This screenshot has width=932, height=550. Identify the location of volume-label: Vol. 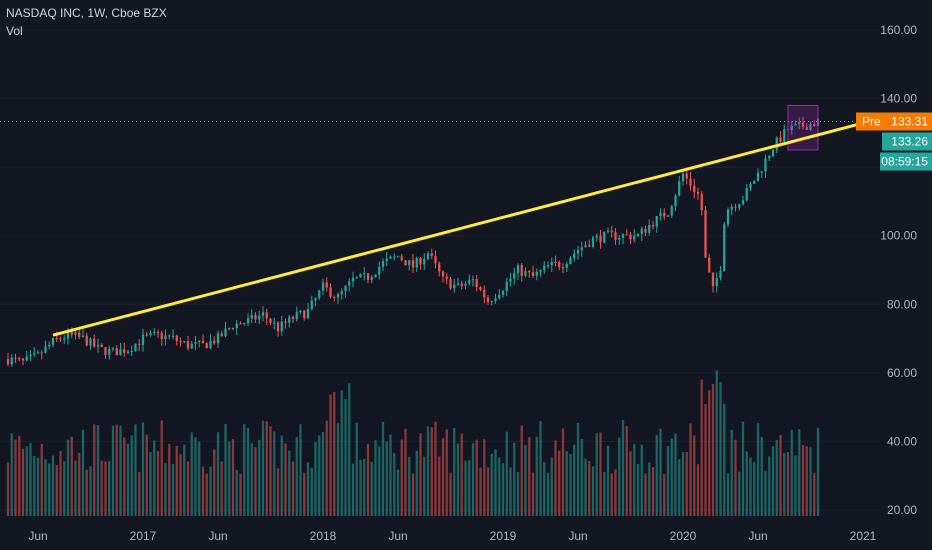
(14, 31).